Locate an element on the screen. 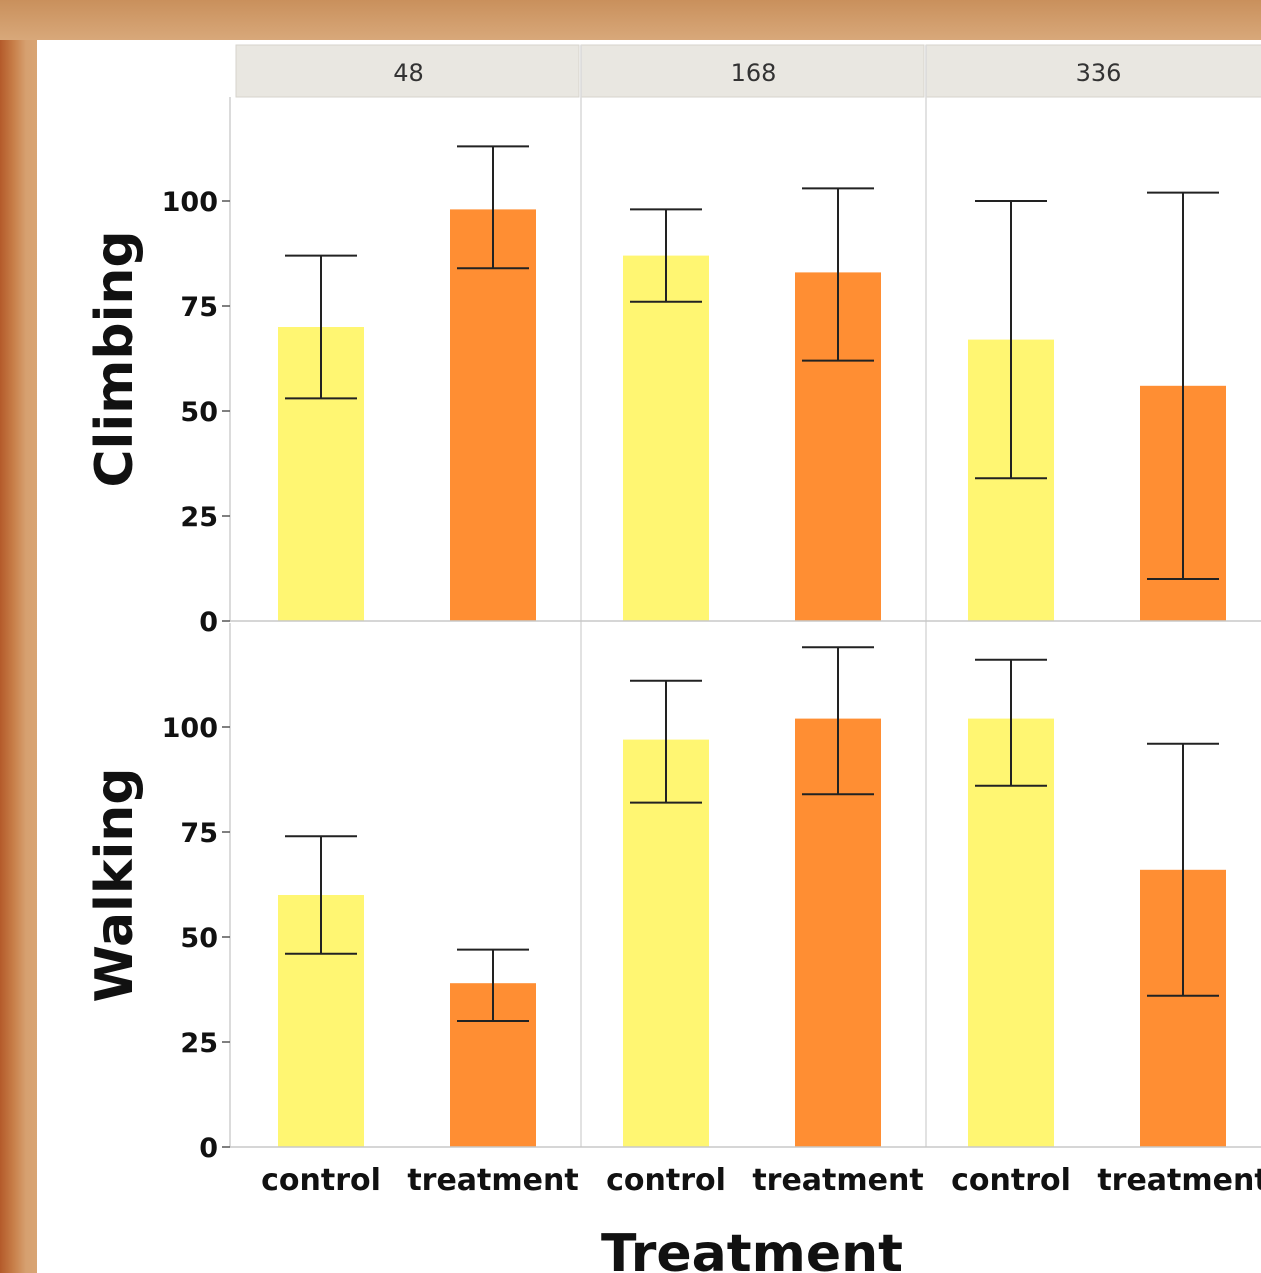 This screenshot has height=1273, width=1261. row-label: Climbing is located at coordinates (115, 358).